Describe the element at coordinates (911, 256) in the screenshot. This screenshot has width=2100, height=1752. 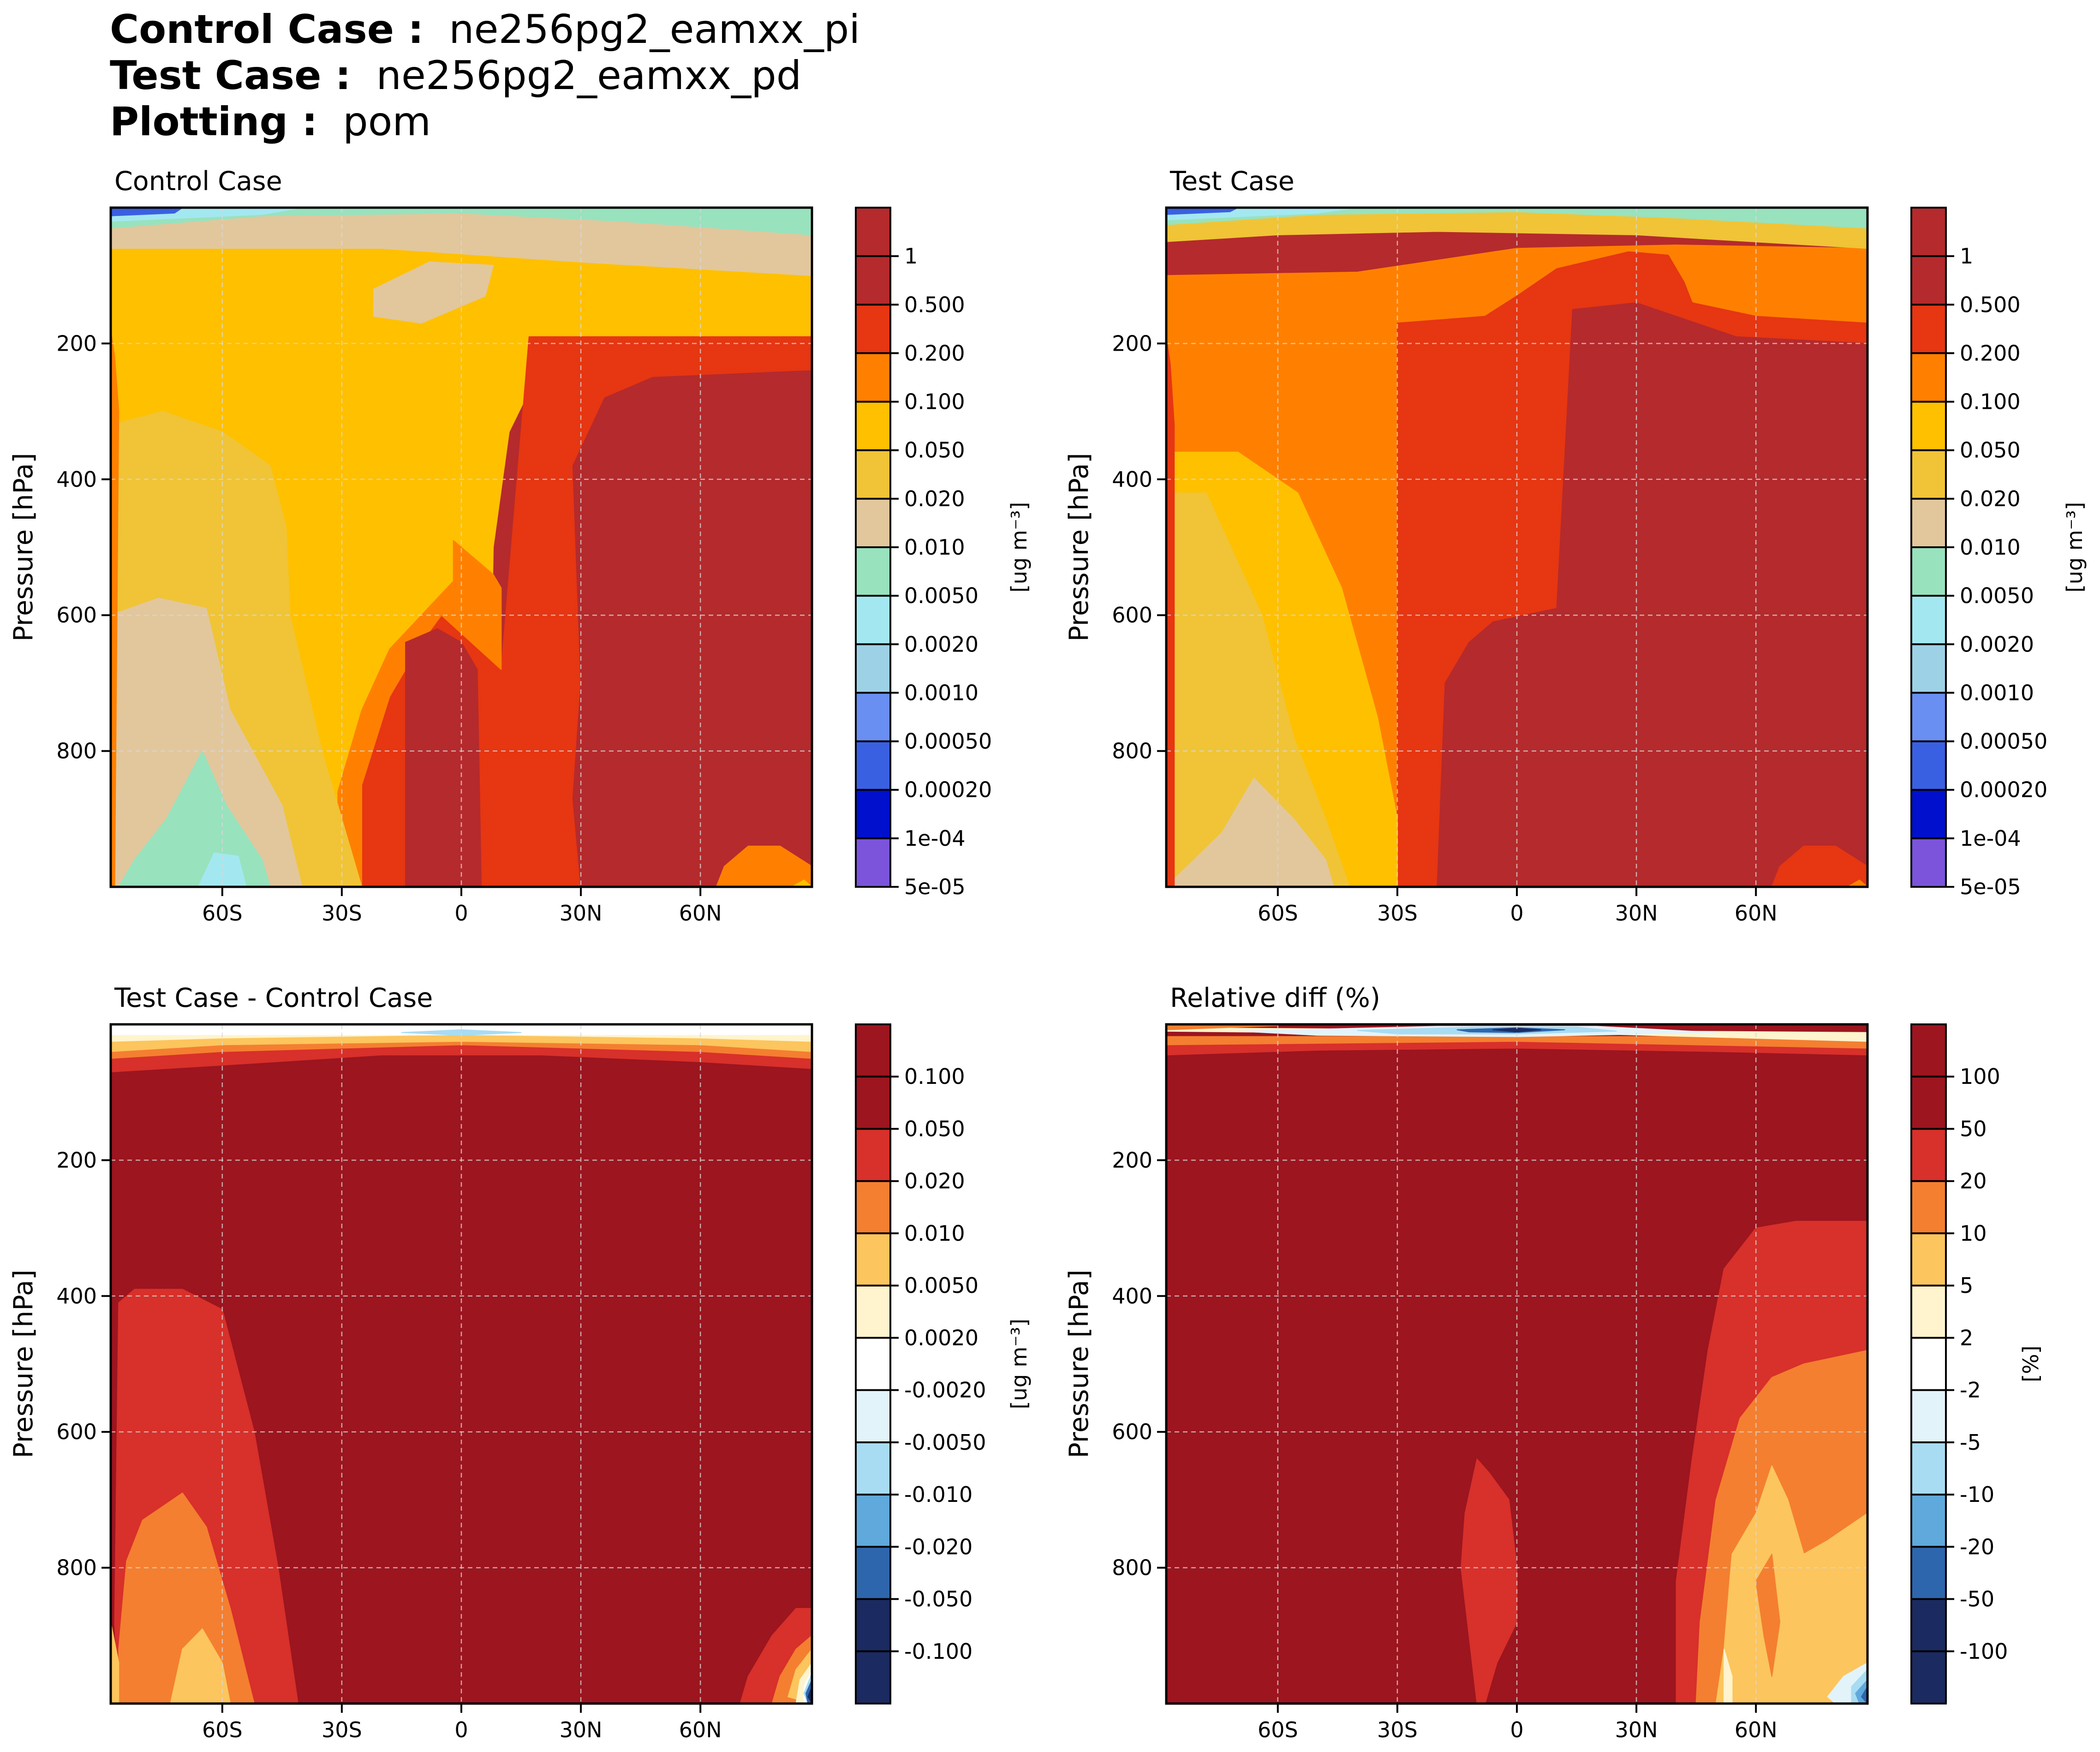
I see `colorbar-tick-label: 1` at that location.